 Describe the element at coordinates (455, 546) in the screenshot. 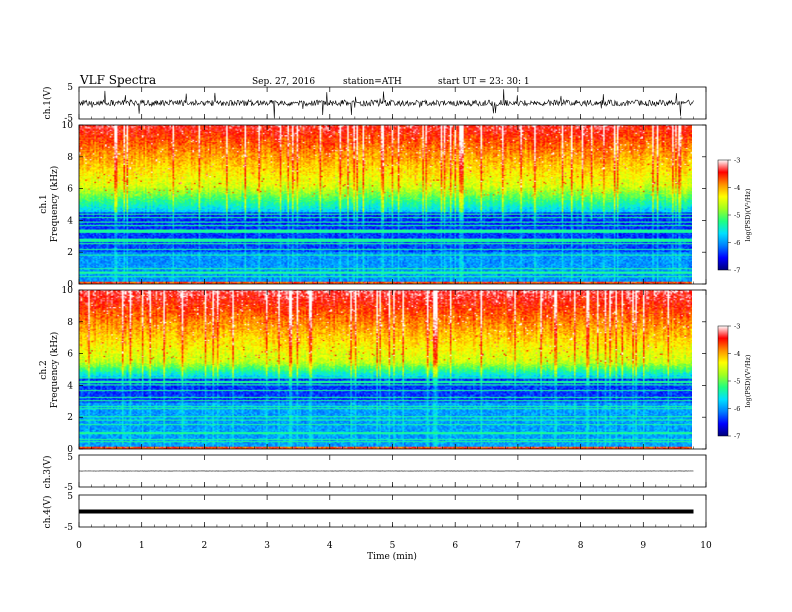

I see `time-tick-label: 6` at that location.